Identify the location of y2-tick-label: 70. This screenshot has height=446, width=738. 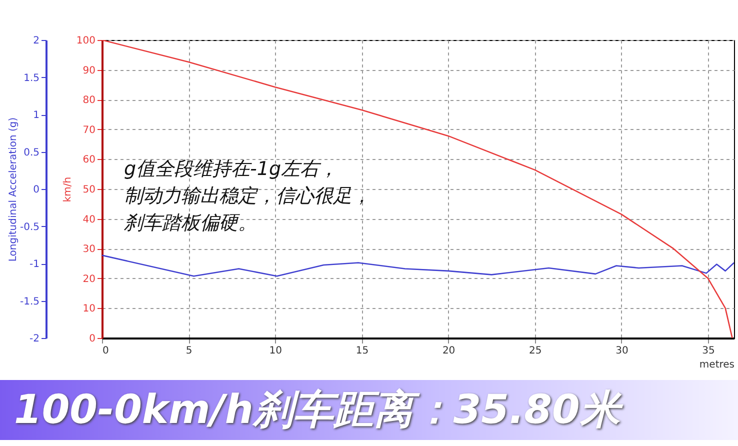
(89, 130).